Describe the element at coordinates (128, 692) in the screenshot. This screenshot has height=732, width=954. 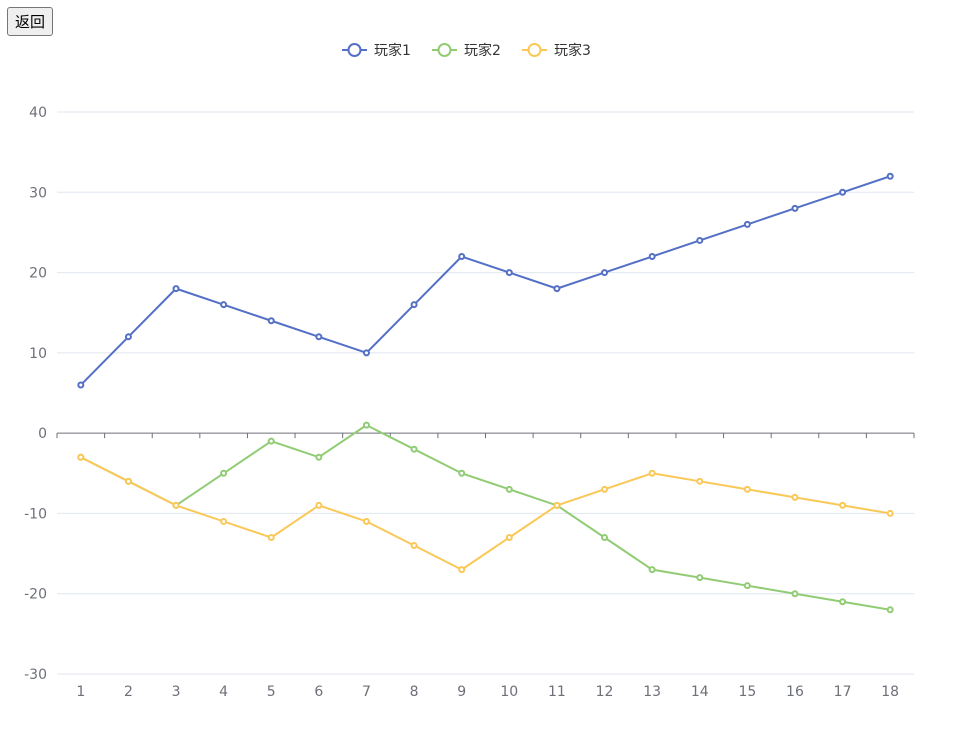
I see `x-tick-label: 2` at that location.